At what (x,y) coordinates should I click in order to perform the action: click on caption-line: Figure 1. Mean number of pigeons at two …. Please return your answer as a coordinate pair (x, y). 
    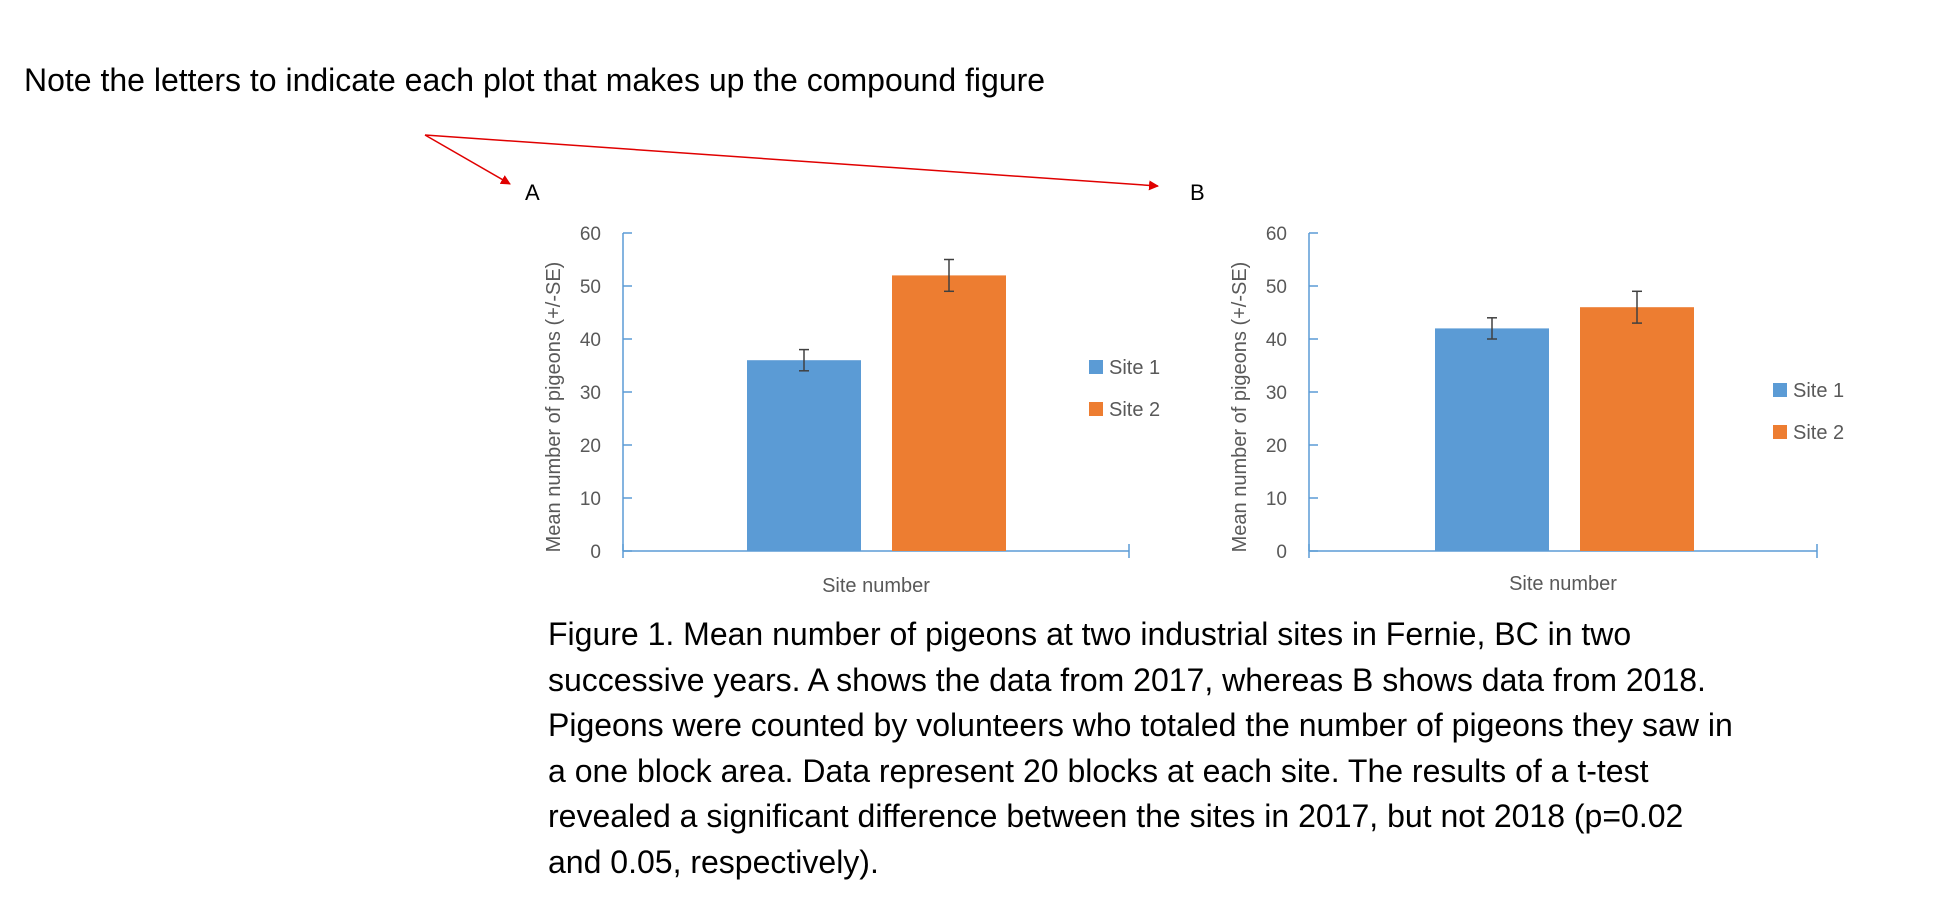
    Looking at the image, I should click on (1090, 634).